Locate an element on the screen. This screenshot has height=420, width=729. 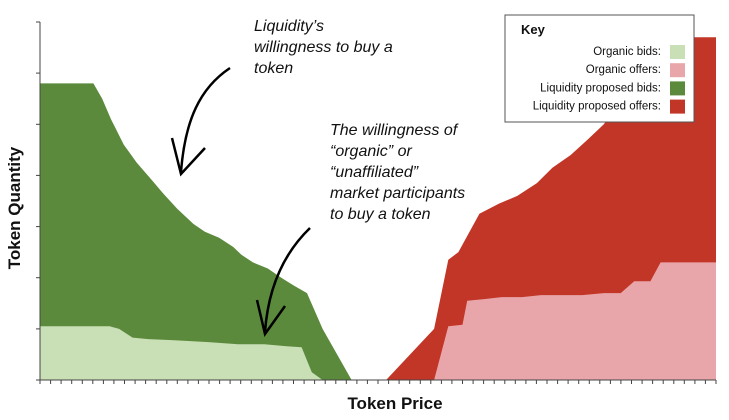
legend-box is located at coordinates (599, 68).